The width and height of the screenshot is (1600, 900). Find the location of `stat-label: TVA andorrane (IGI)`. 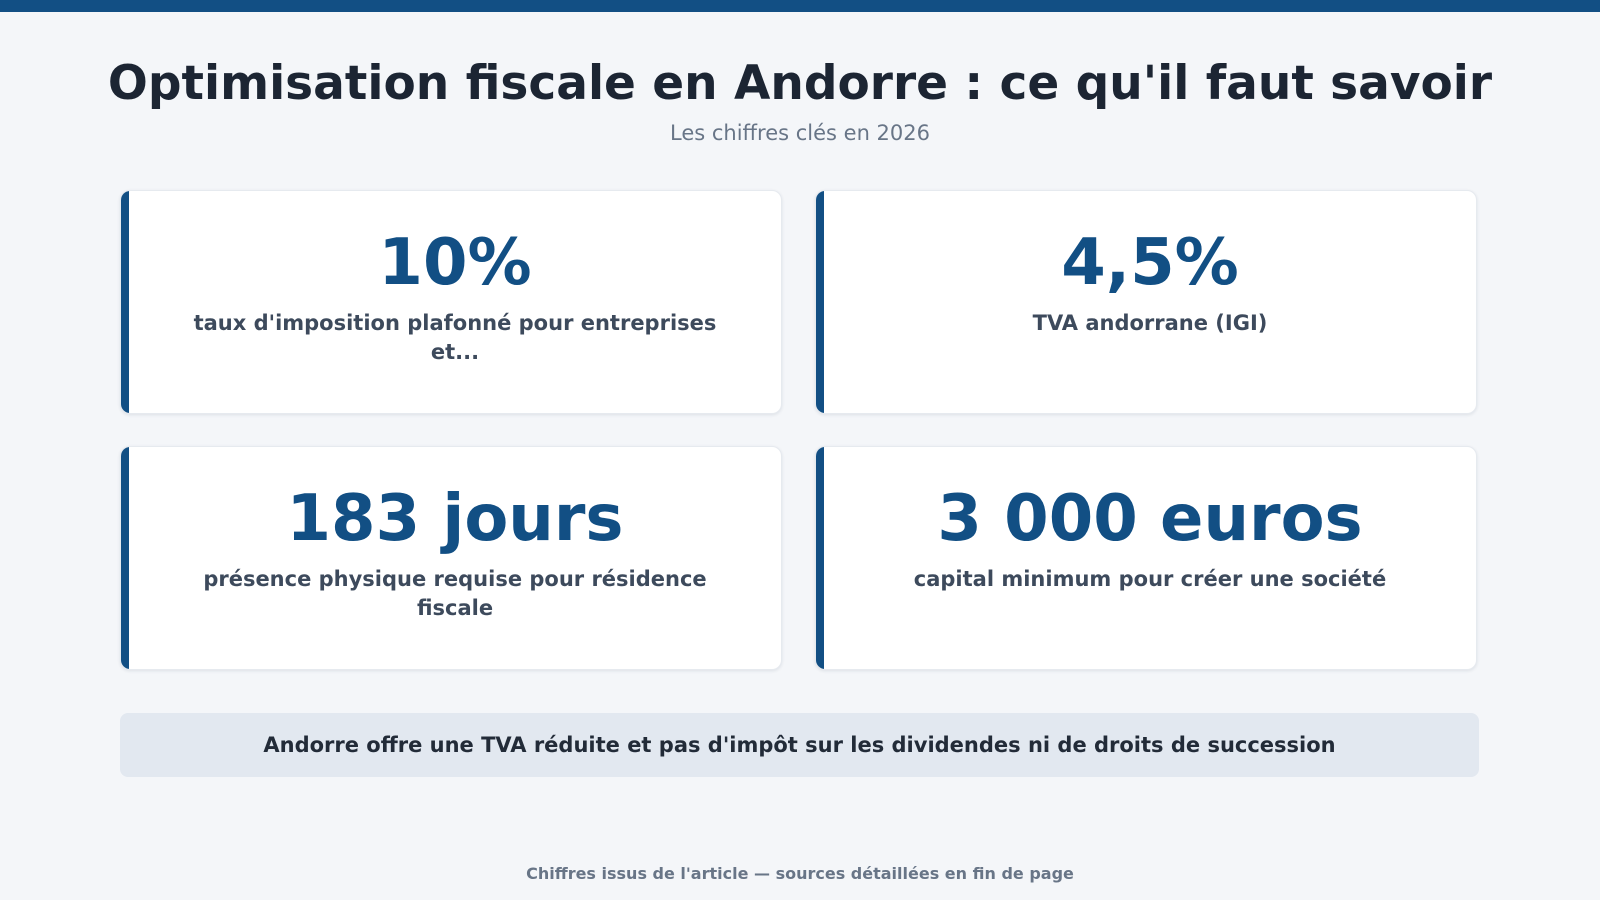

stat-label: TVA andorrane (IGI) is located at coordinates (1150, 323).